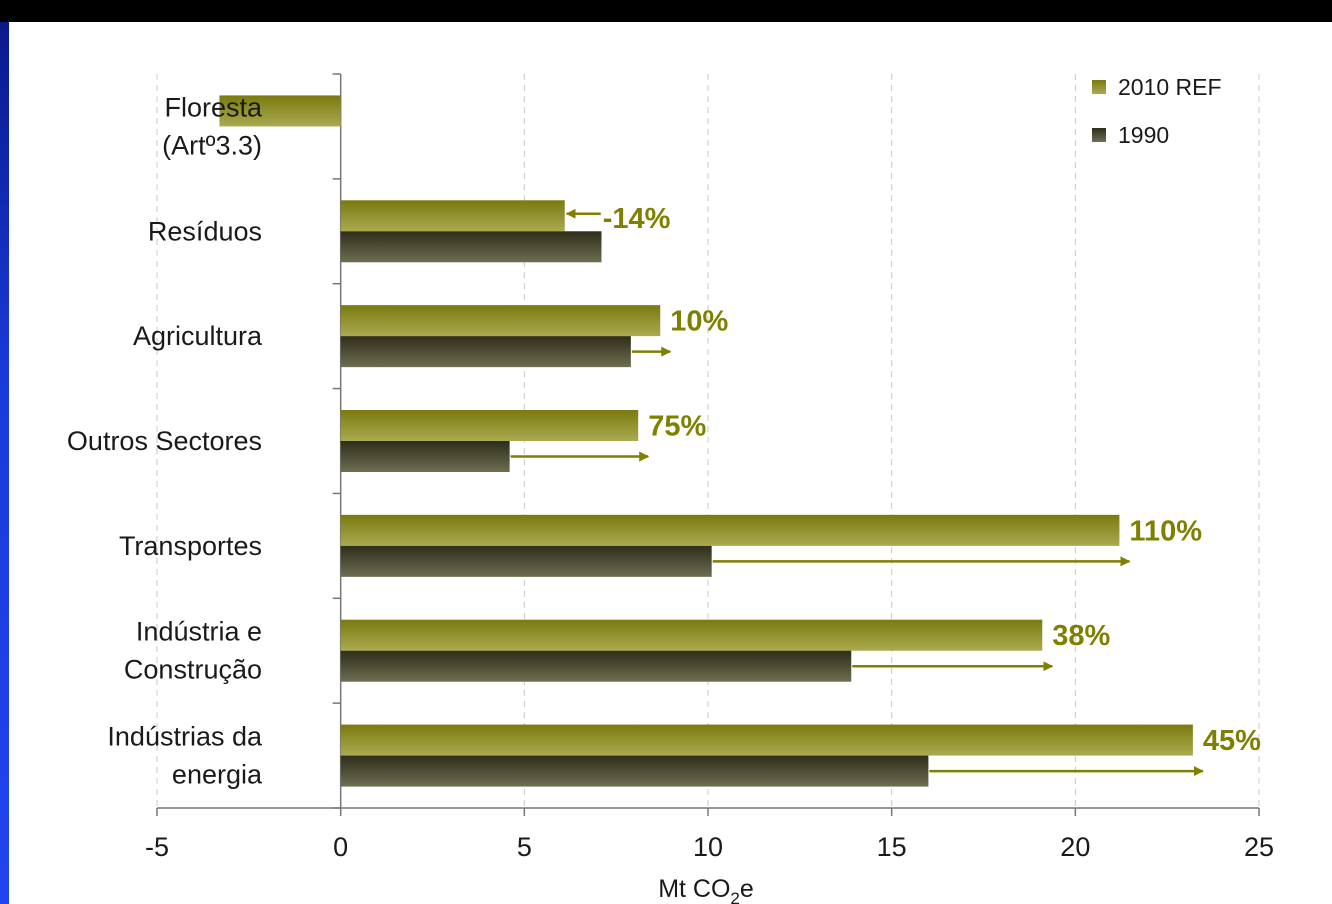 The width and height of the screenshot is (1332, 904). I want to click on category-label: Outros Sectores, so click(164, 441).